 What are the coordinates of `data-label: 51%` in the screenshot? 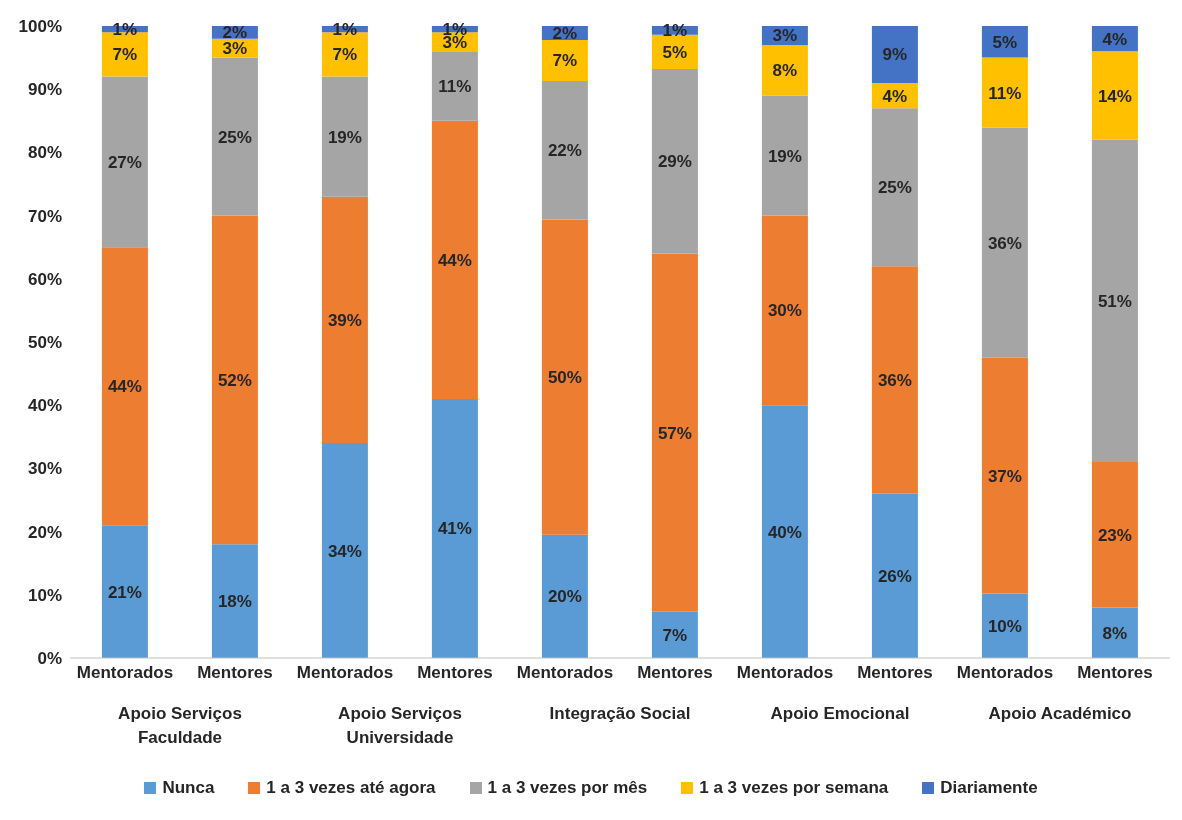 It's located at (1114, 301).